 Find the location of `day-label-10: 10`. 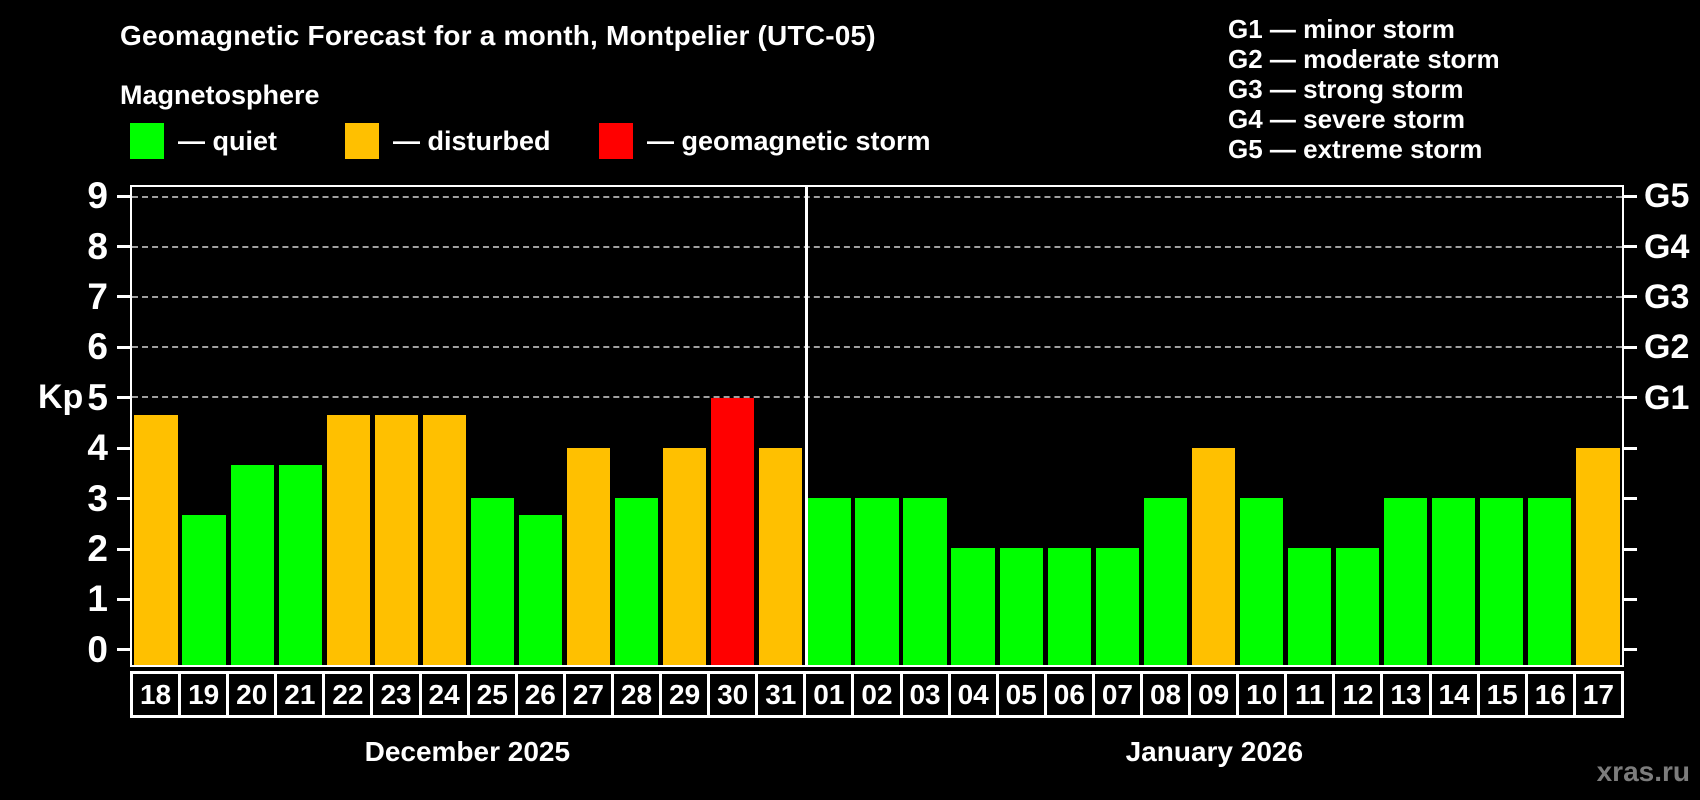

day-label-10: 10 is located at coordinates (1262, 694).